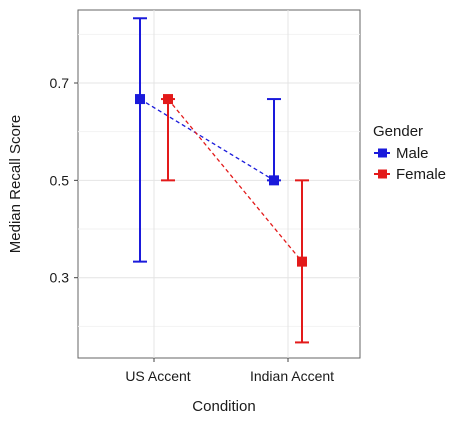 This screenshot has height=421, width=474. Describe the element at coordinates (382, 174) in the screenshot. I see `legend-key-female` at that location.